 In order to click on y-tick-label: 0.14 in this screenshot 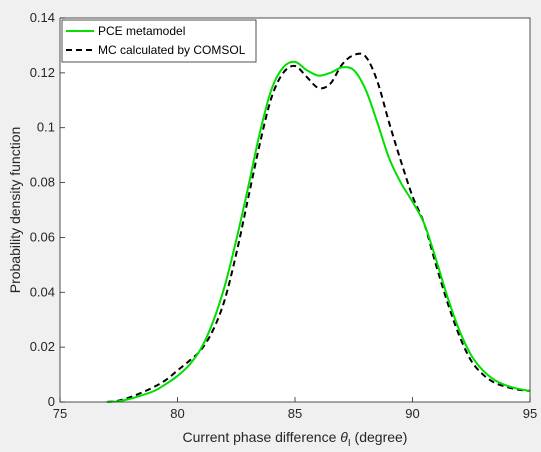, I will do `click(42, 17)`.